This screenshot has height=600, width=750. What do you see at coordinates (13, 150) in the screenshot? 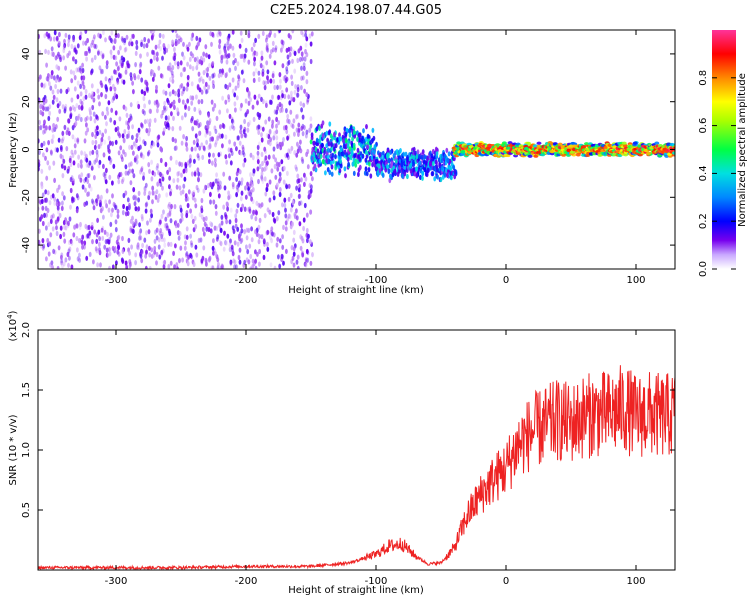
I see `spectrogram-y-label: Frequency (Hz)` at bounding box center [13, 150].